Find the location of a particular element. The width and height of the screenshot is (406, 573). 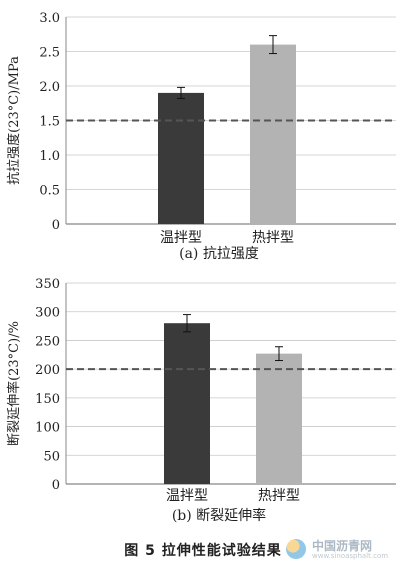

y-tick-label: 350 is located at coordinates (47, 284).